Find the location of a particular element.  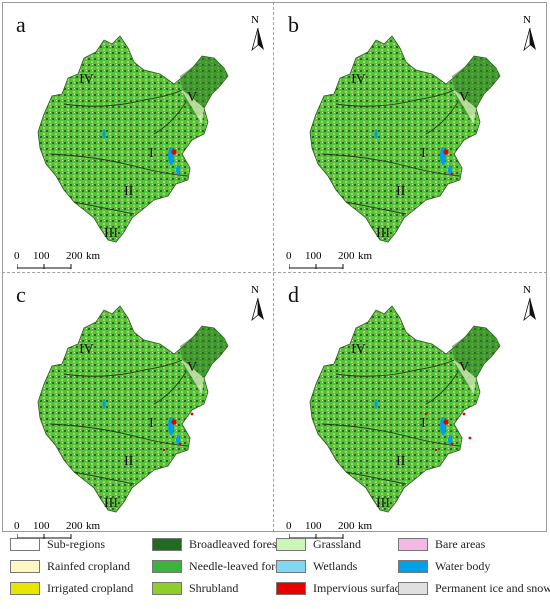

legend-label: Impervious surfaces is located at coordinates (361, 588).